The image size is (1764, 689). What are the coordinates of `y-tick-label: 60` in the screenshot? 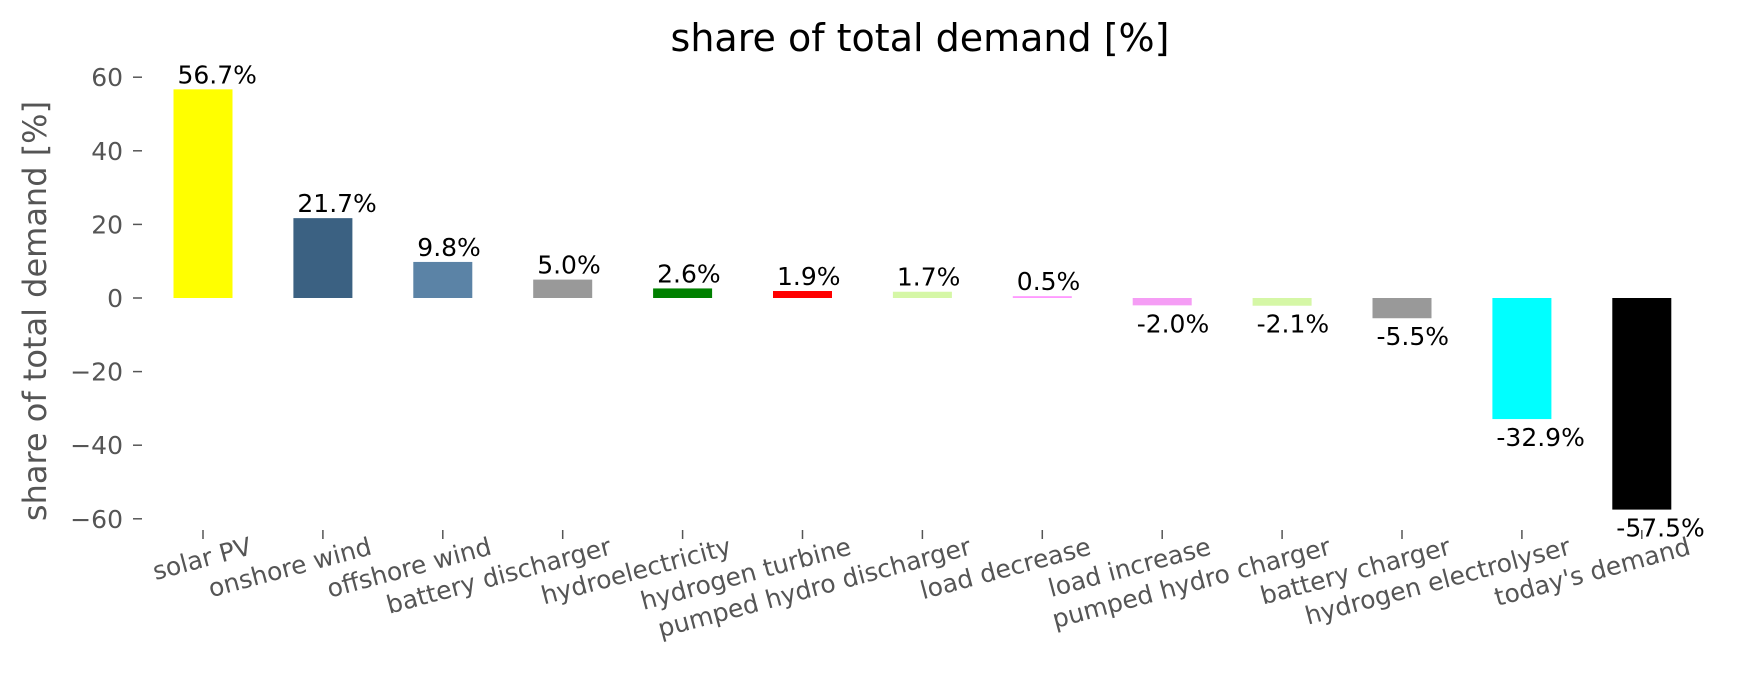 It's located at (107, 77).